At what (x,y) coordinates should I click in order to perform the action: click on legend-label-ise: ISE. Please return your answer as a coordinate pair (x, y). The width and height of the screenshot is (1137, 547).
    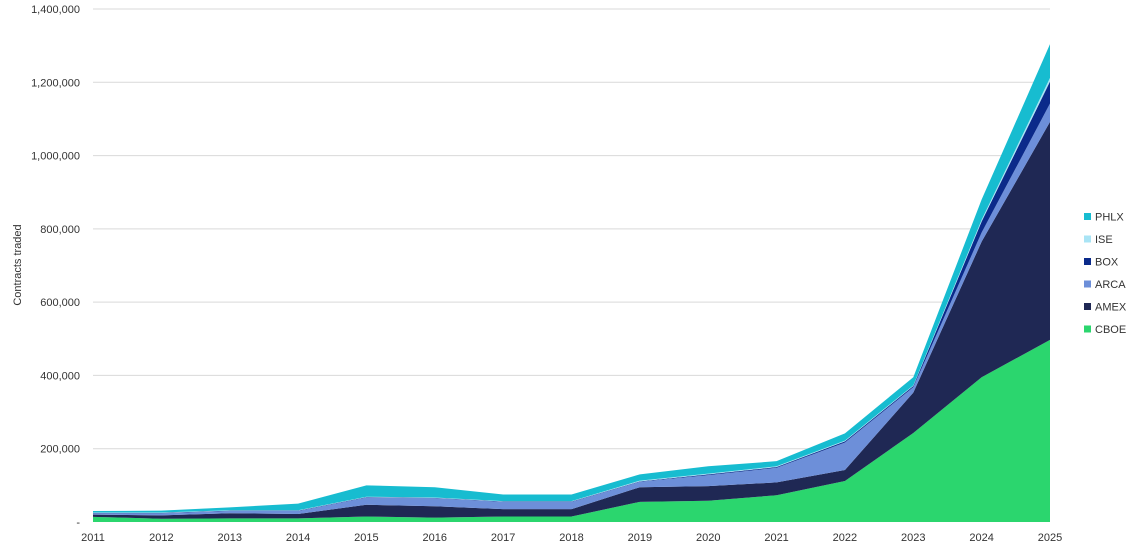
    Looking at the image, I should click on (1104, 240).